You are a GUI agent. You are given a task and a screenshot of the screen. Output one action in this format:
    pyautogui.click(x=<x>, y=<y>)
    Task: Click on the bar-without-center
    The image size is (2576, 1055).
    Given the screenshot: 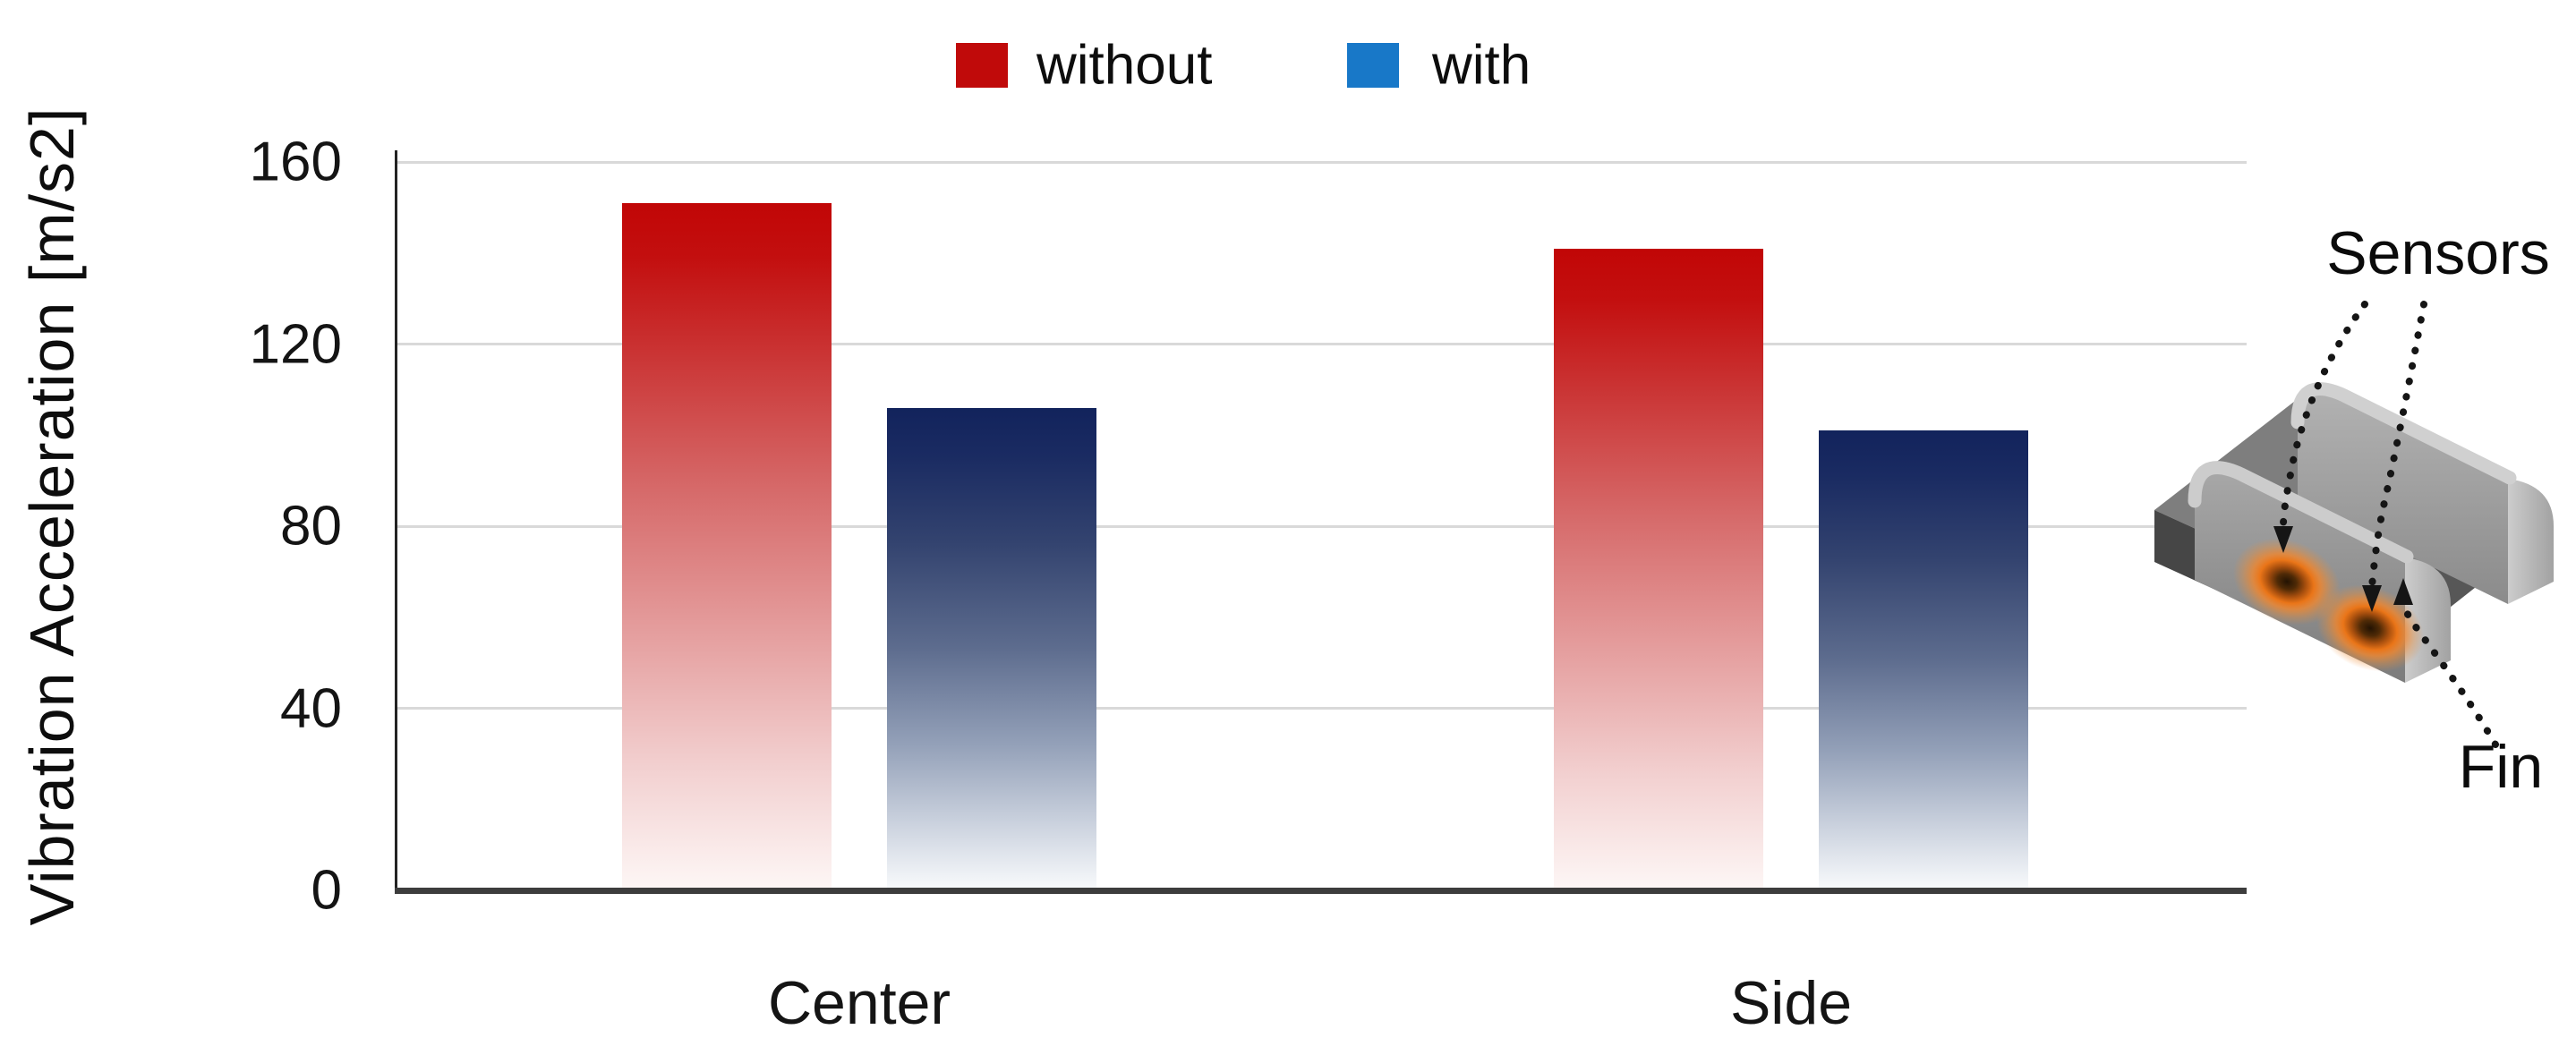 What is the action you would take?
    pyautogui.click(x=727, y=545)
    